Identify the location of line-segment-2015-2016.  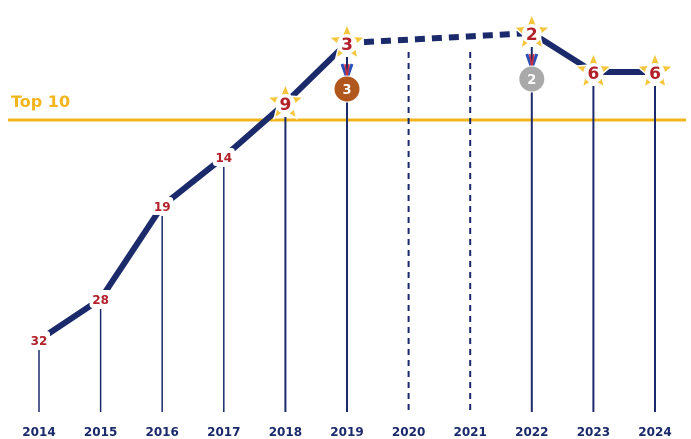
(131, 252).